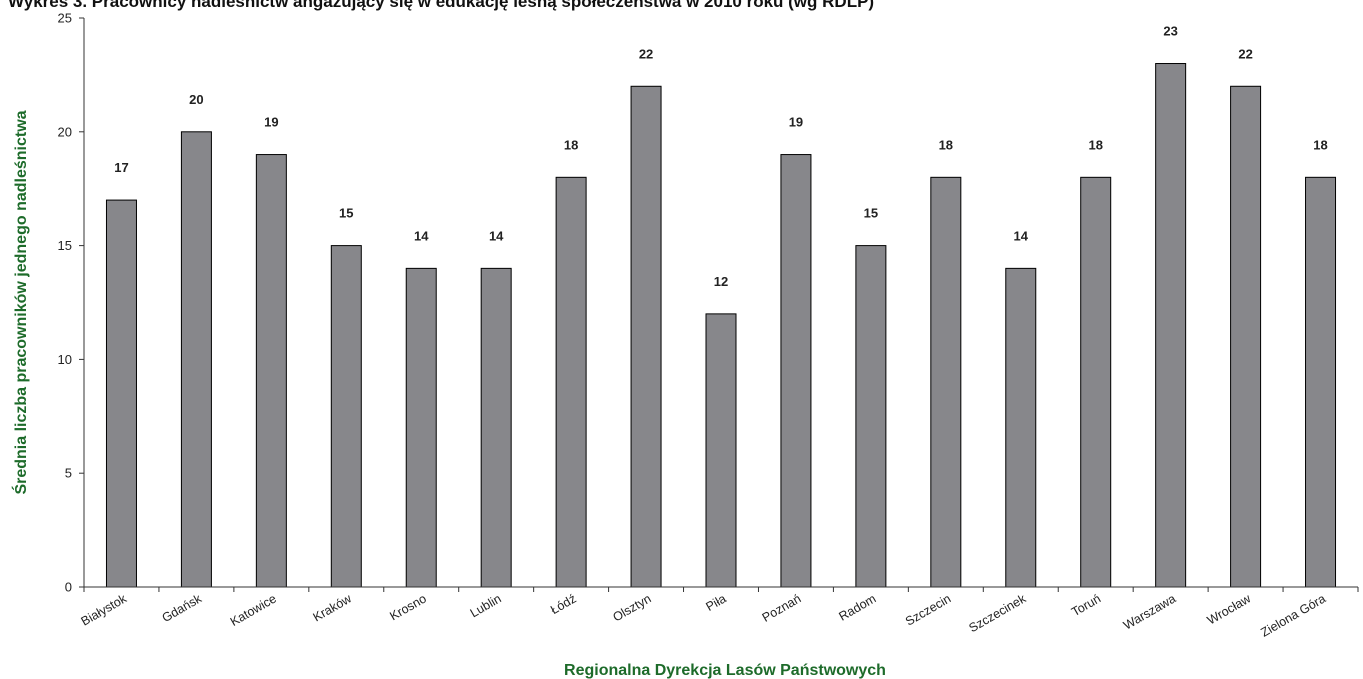  Describe the element at coordinates (68, 587) in the screenshot. I see `y-tick-label: 0` at that location.